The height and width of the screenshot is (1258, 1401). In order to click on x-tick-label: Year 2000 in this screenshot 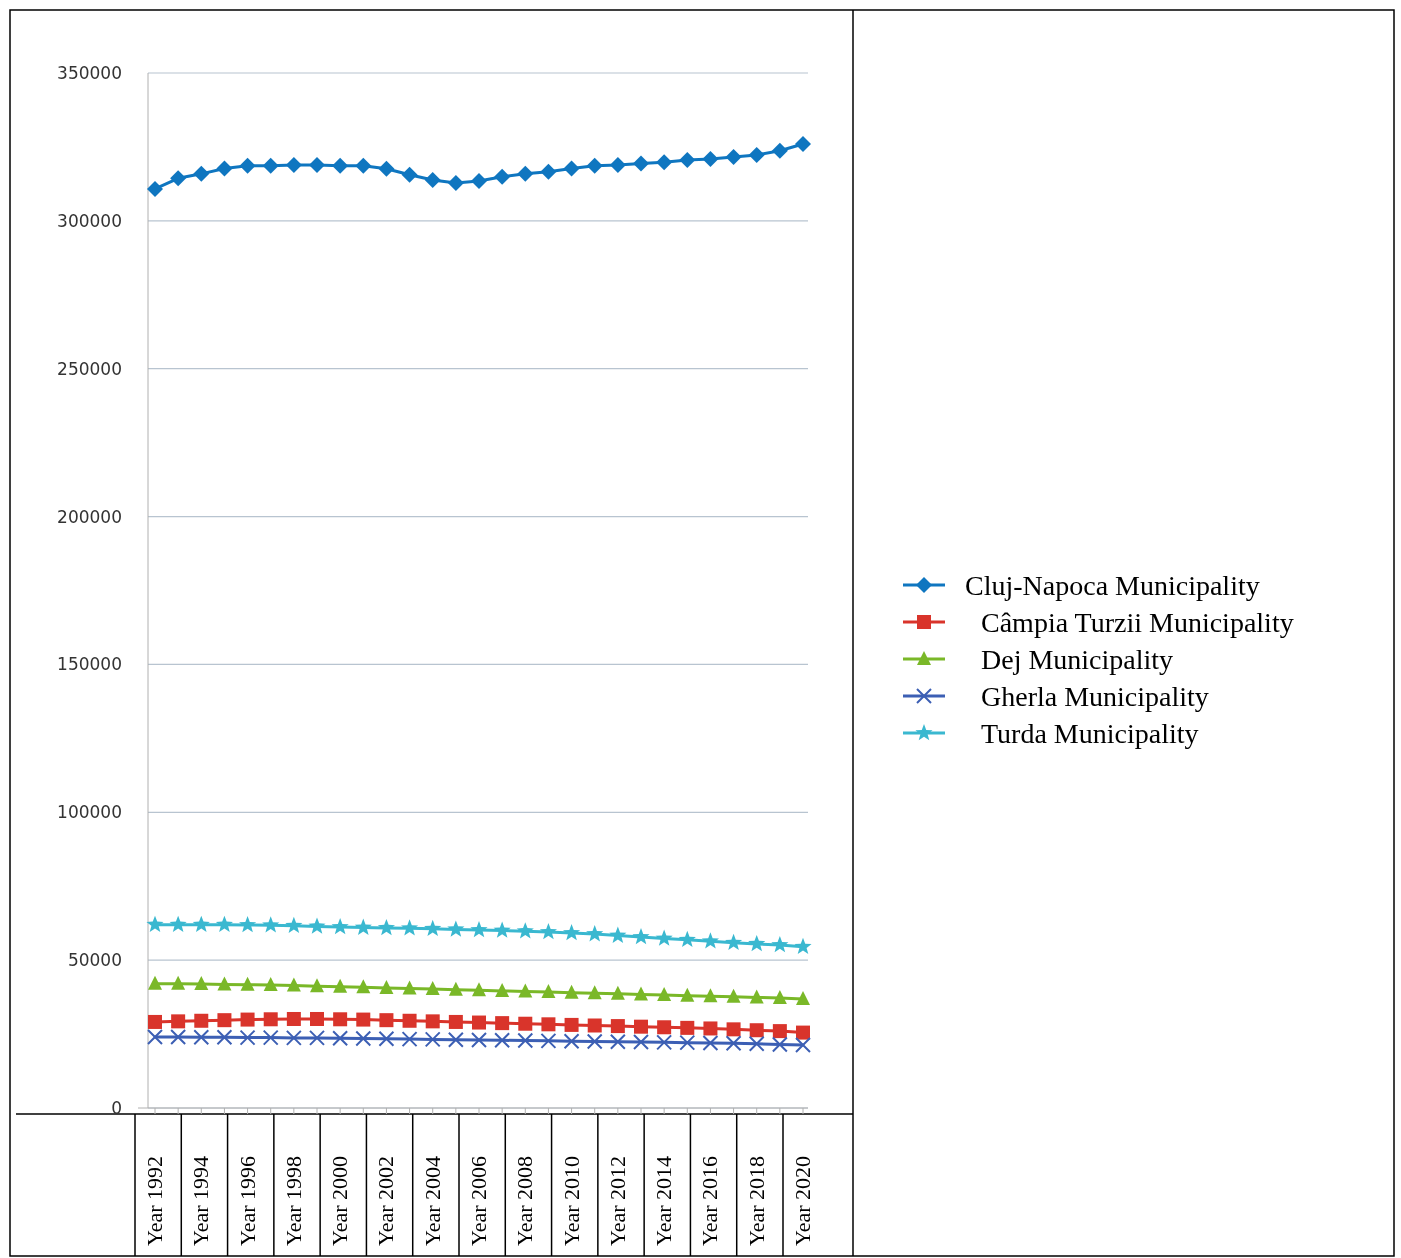, I will do `click(340, 1200)`.